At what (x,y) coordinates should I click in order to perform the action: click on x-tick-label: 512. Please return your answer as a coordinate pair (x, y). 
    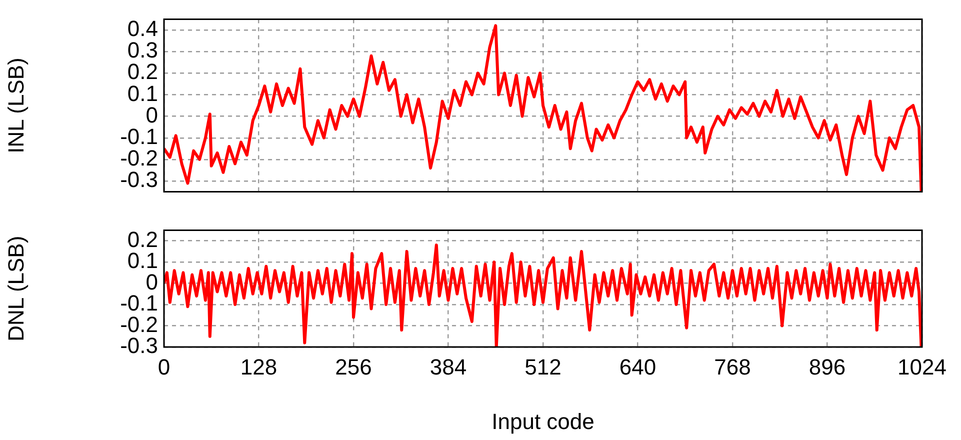
    Looking at the image, I should click on (543, 367).